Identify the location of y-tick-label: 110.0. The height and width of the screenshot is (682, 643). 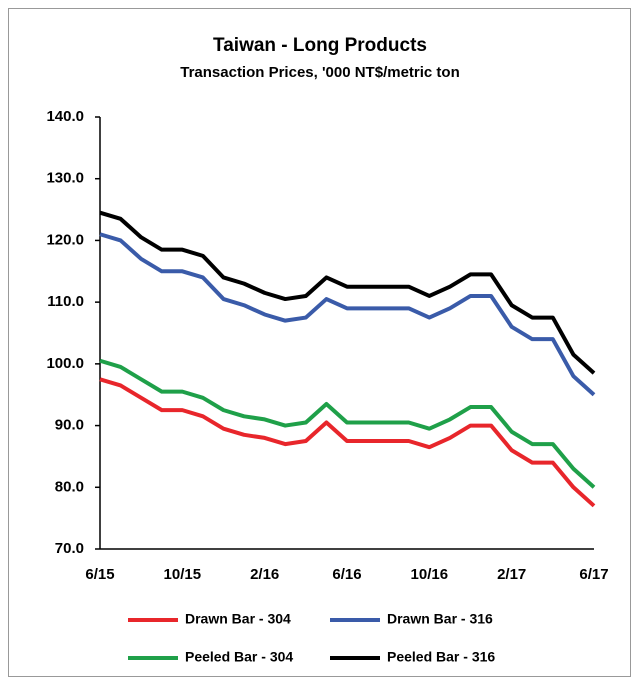
(65, 301).